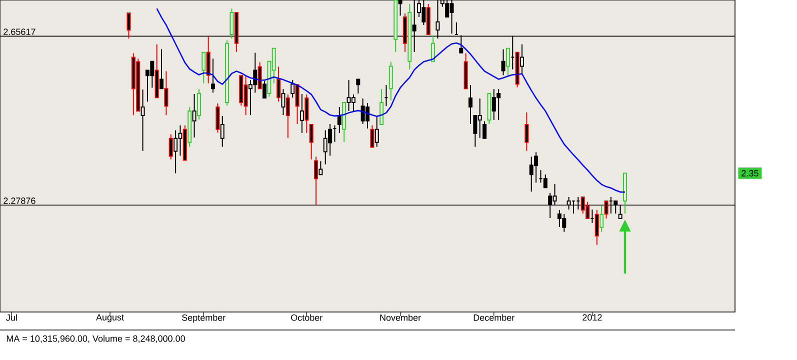  I want to click on x-tick-label: Jul, so click(11, 317).